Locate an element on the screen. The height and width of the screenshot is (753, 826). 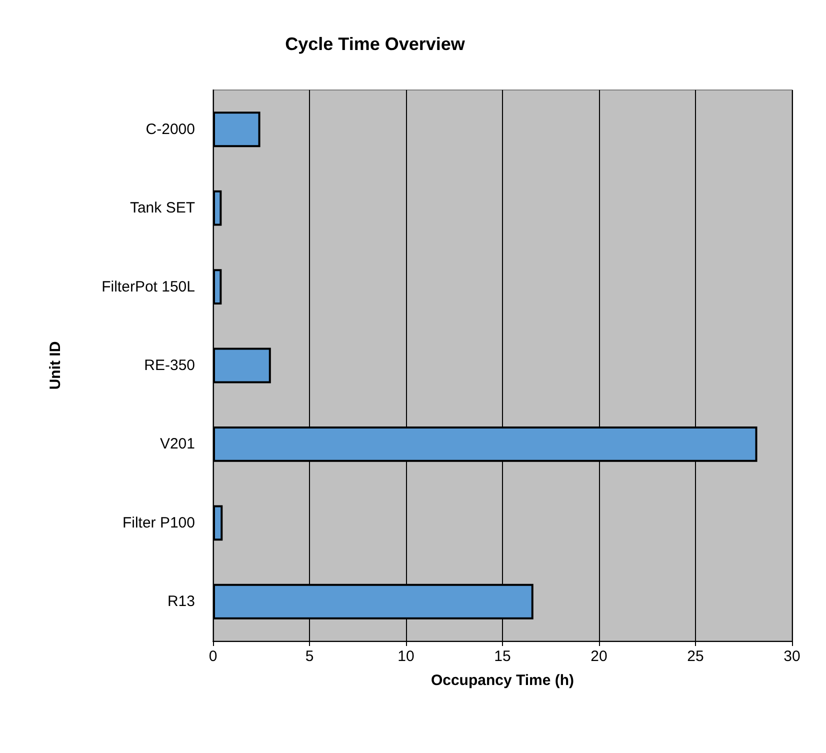
x-tick-label: 30 is located at coordinates (792, 656).